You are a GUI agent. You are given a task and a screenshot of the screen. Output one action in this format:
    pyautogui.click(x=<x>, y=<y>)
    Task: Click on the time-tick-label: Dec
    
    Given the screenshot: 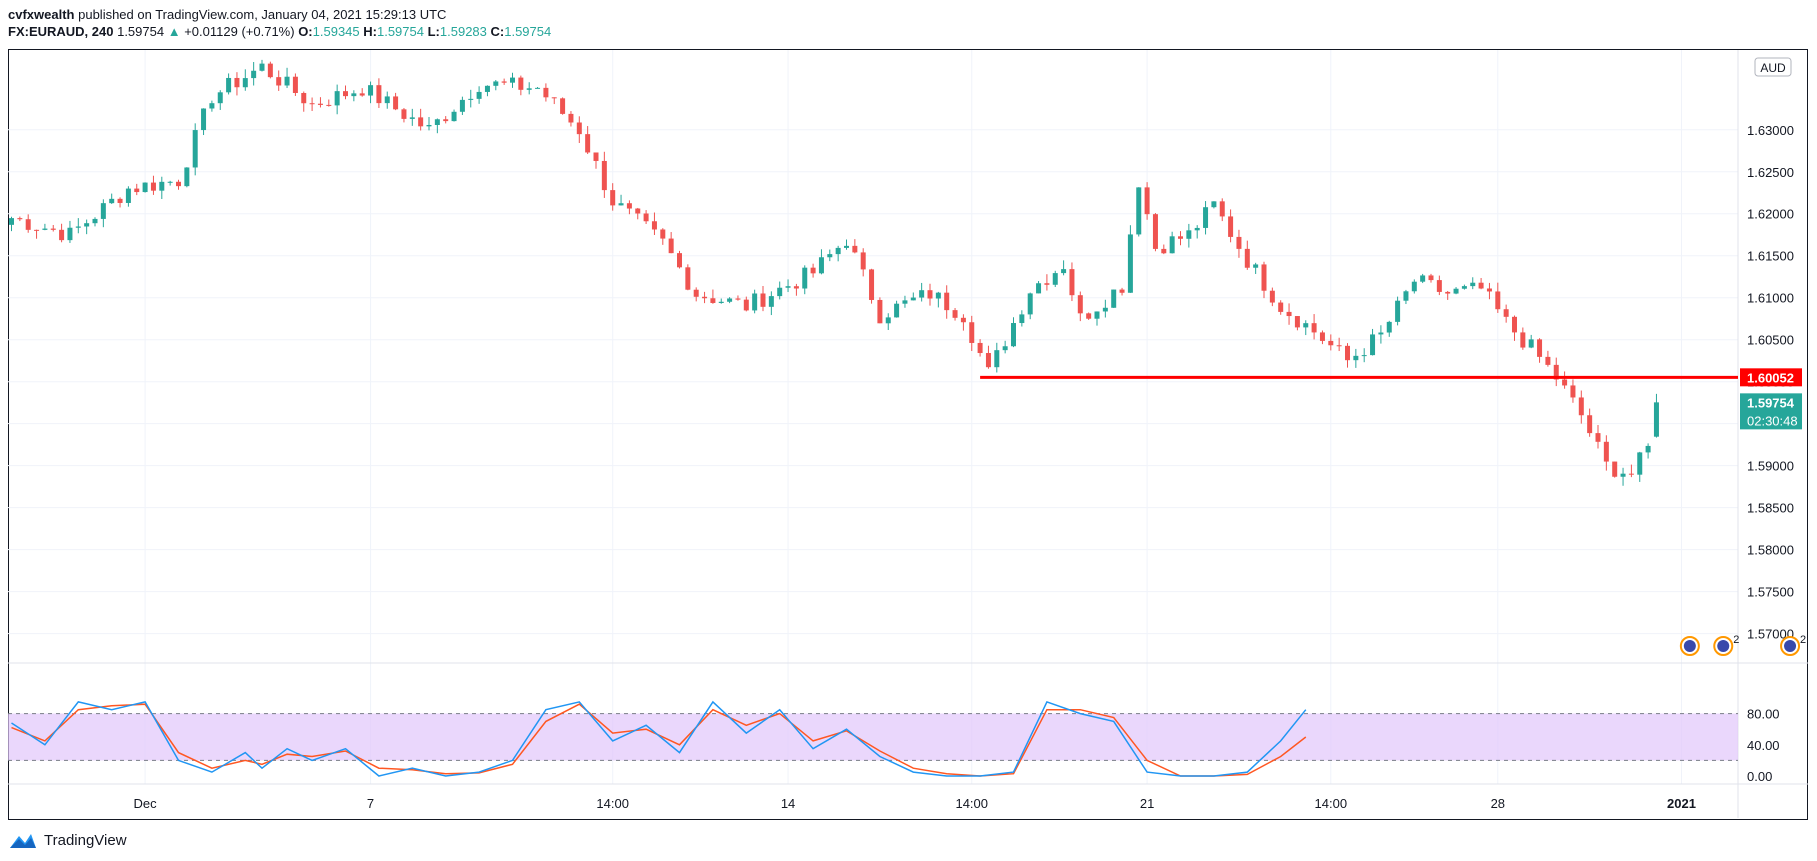 What is the action you would take?
    pyautogui.click(x=146, y=803)
    